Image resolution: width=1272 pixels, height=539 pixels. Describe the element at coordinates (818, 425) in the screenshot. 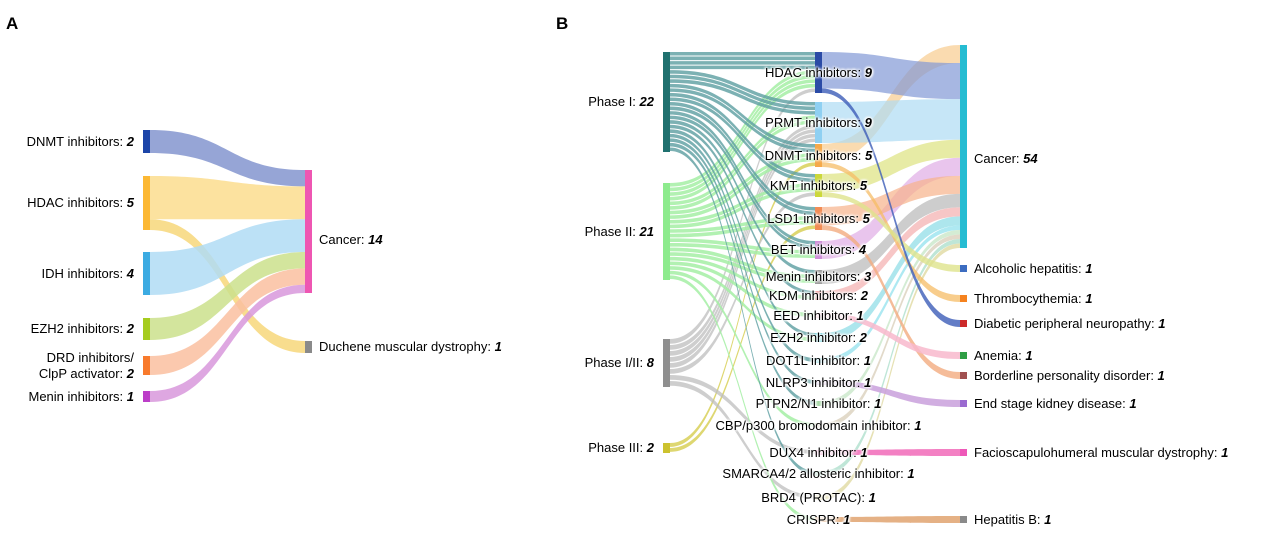

I see `node-b_cbp` at that location.